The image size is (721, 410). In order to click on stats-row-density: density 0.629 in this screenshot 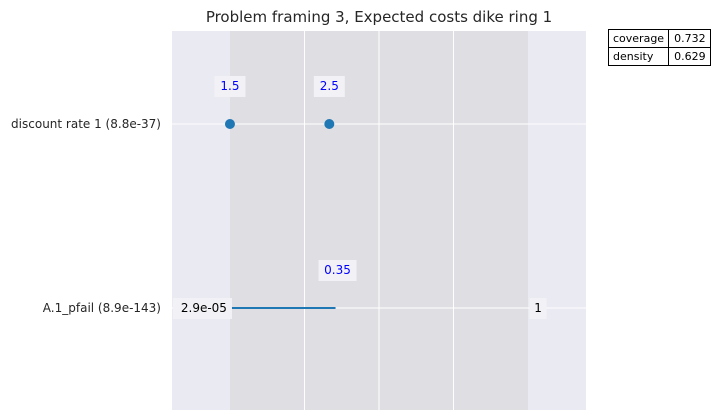, I will do `click(659, 56)`.